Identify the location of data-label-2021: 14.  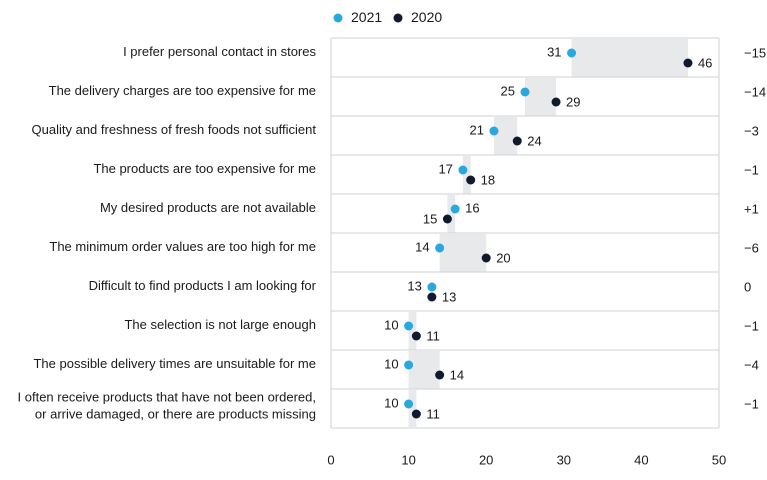
(422, 246).